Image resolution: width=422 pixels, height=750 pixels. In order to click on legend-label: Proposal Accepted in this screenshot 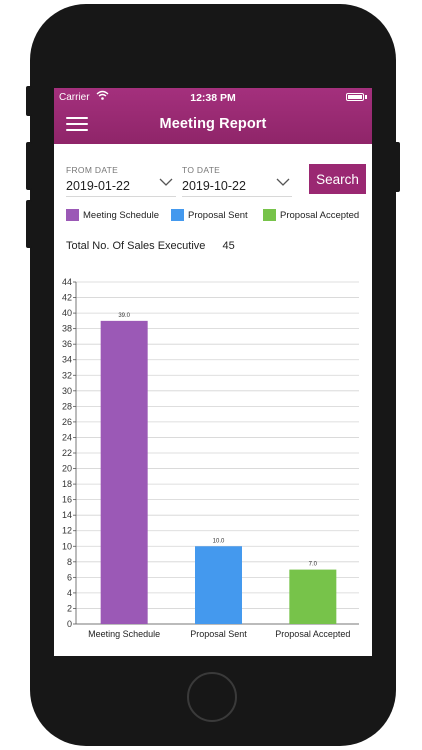, I will do `click(320, 215)`.